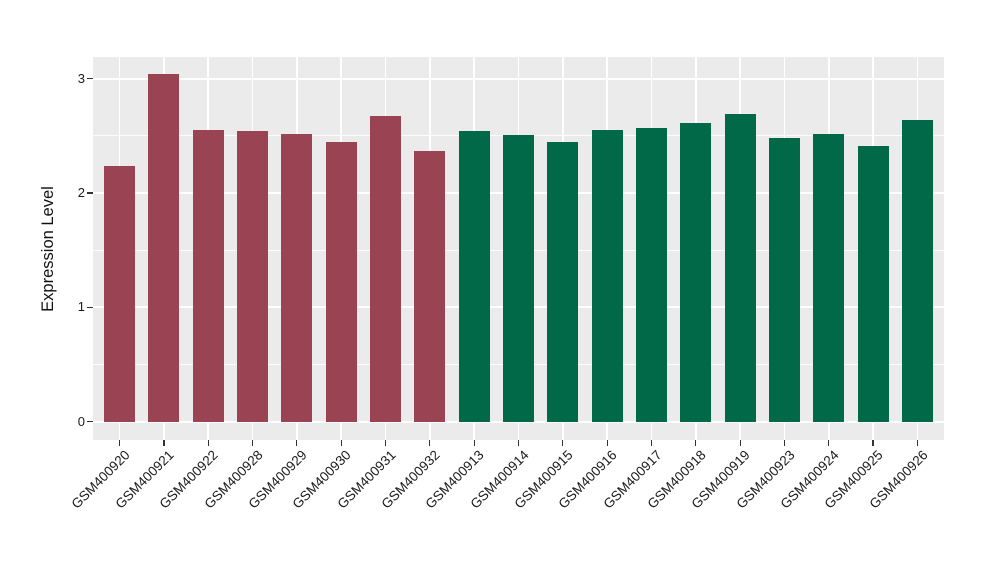 The image size is (1000, 580). What do you see at coordinates (81, 307) in the screenshot?
I see `y-tick-label: 1` at bounding box center [81, 307].